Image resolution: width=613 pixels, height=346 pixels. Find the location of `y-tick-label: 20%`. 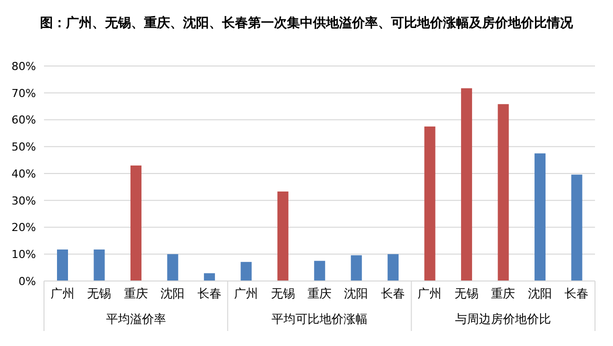

y-tick-label: 20% is located at coordinates (24, 227).